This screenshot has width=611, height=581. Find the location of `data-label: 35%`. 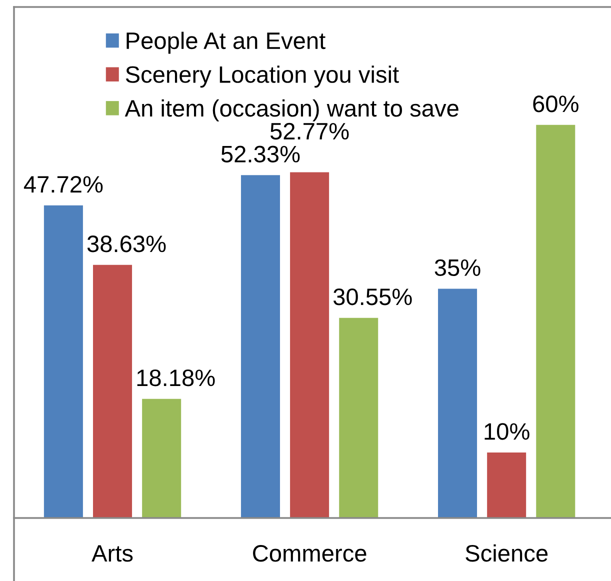

data-label: 35% is located at coordinates (457, 267).